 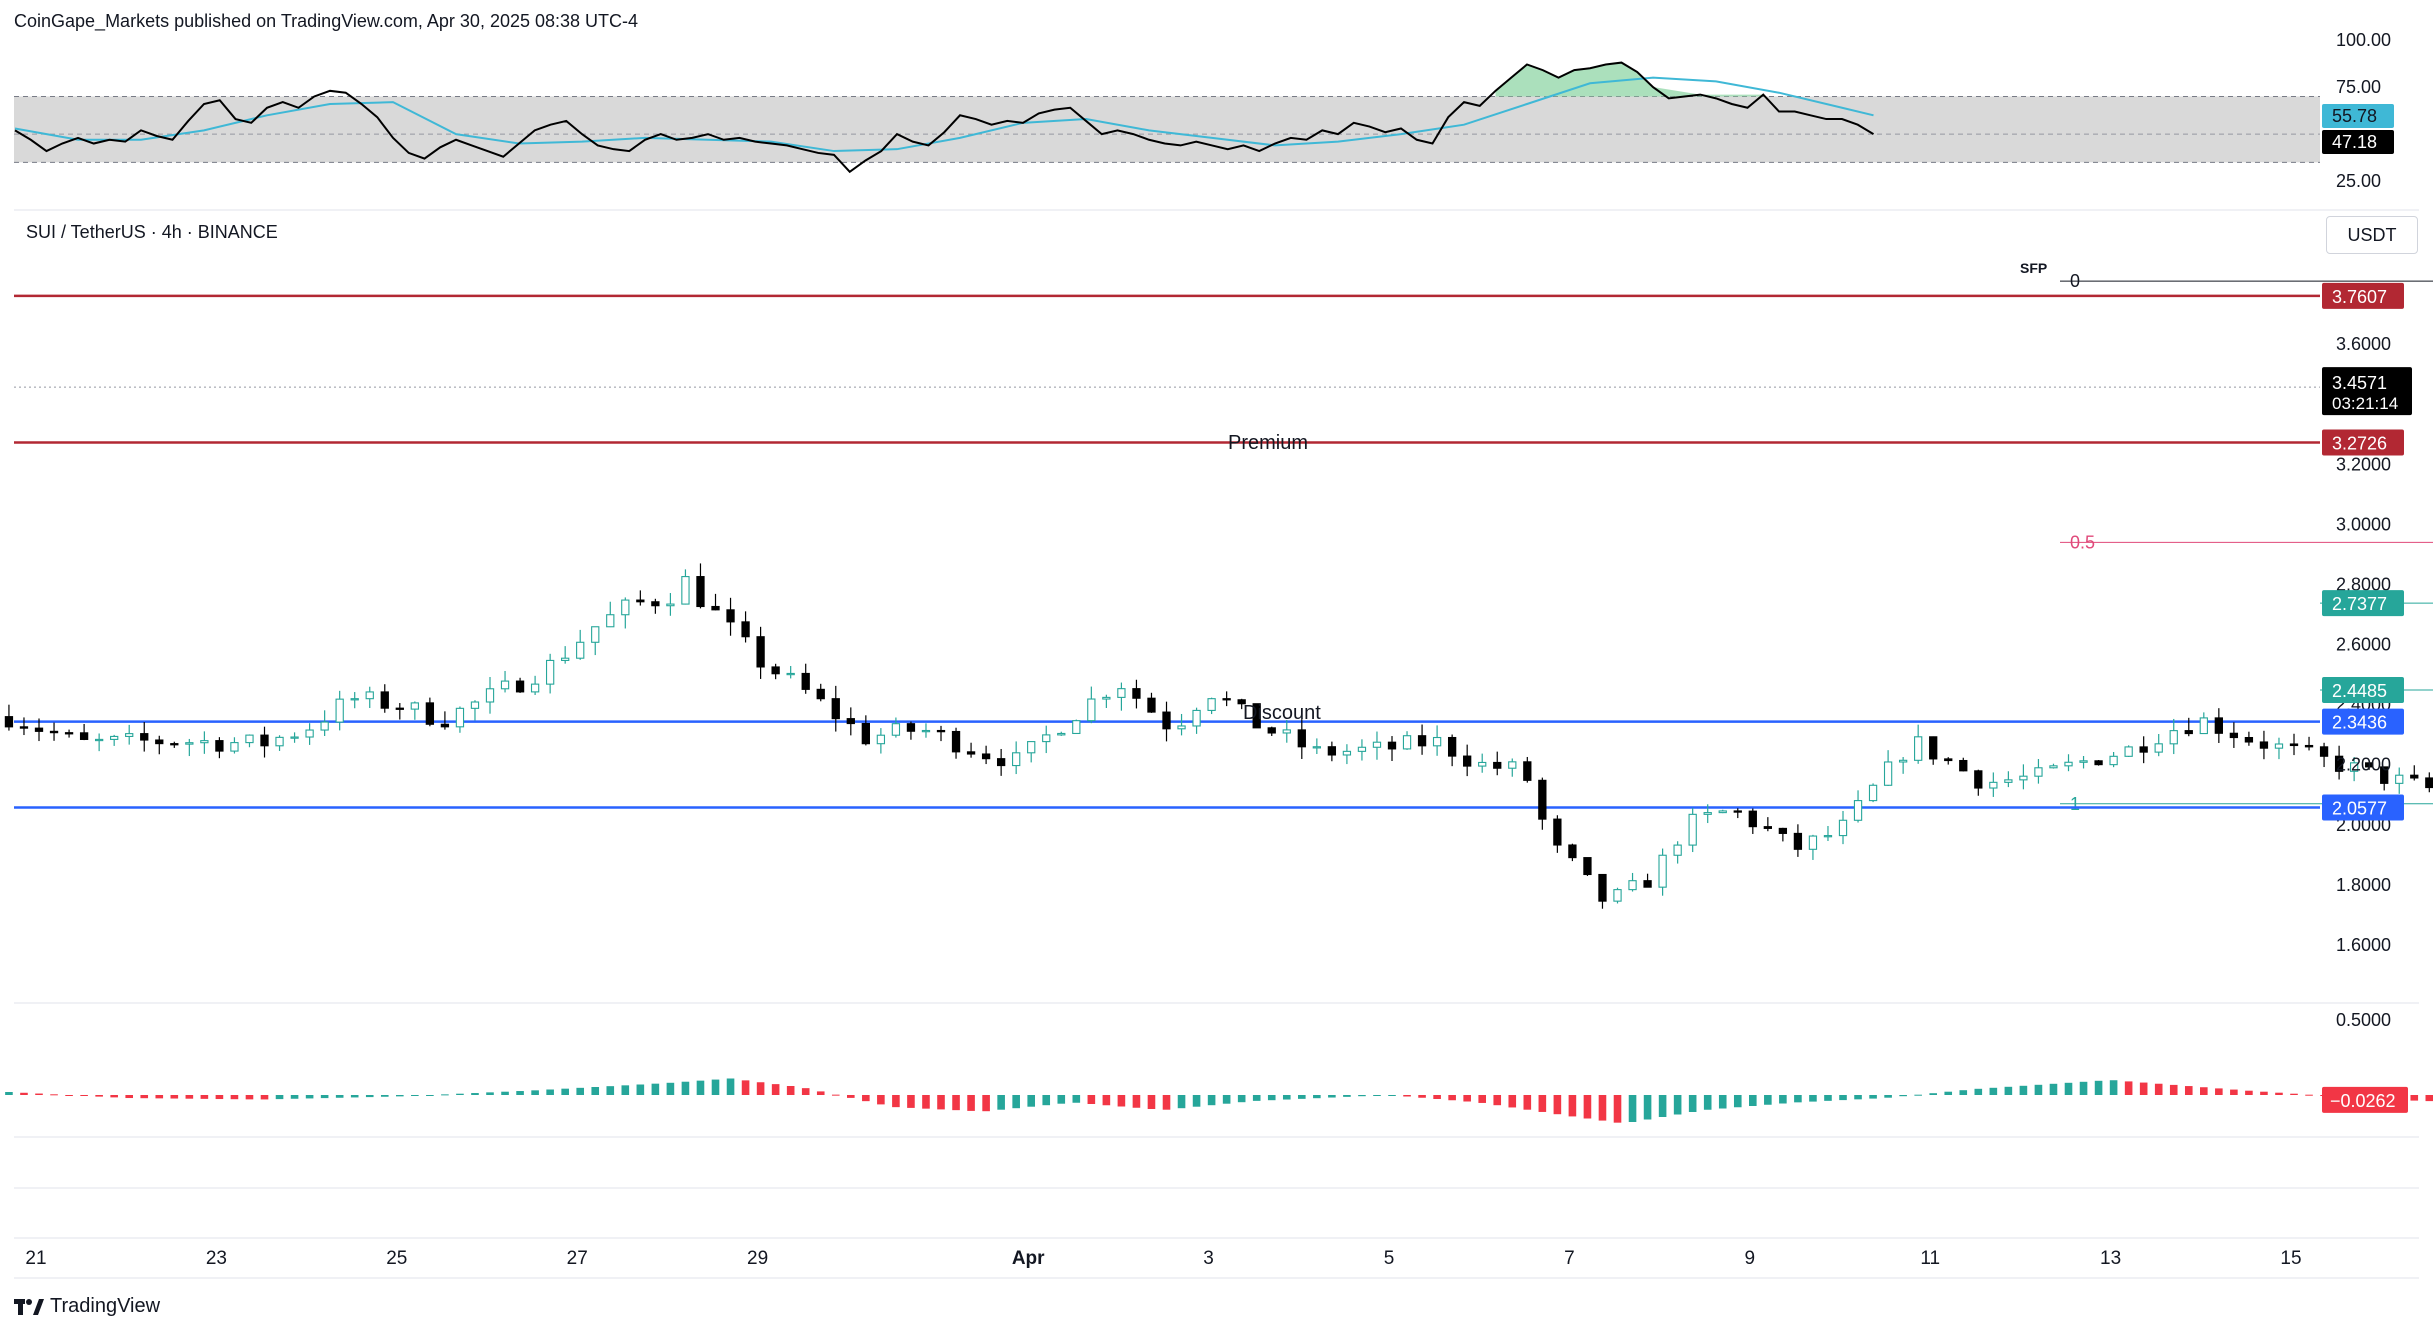 What do you see at coordinates (2363, 524) in the screenshot?
I see `price-axis-tick: 3.0000` at bounding box center [2363, 524].